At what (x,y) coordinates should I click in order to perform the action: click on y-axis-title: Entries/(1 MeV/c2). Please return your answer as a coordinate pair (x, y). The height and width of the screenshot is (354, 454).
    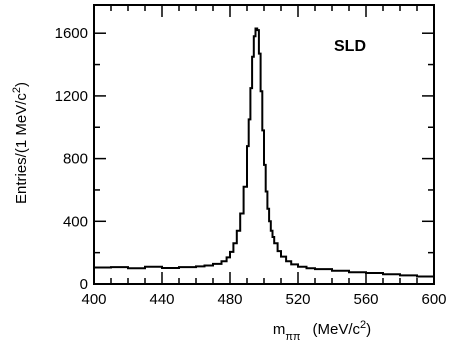
    Looking at the image, I should click on (20, 143).